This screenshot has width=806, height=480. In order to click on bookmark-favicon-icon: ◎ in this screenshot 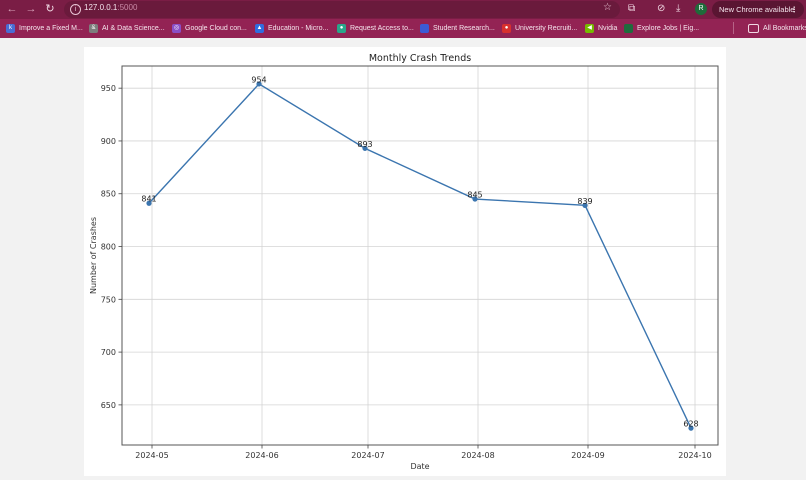, I will do `click(176, 28)`.